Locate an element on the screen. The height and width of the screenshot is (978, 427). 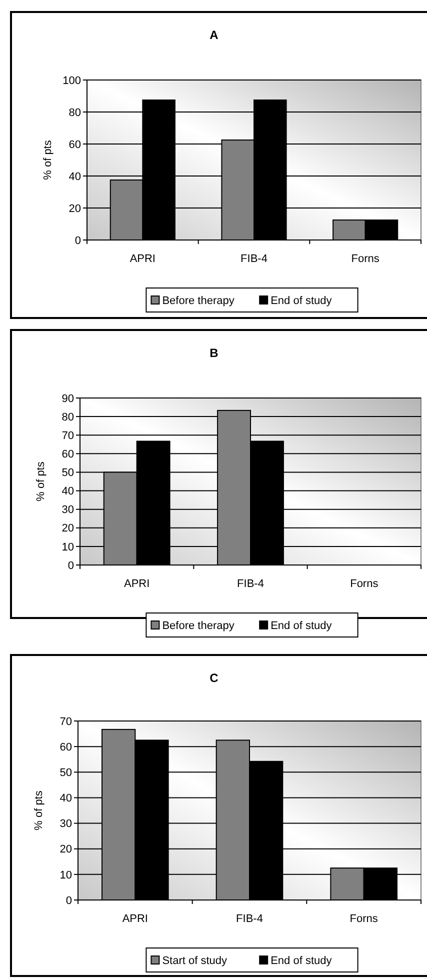
chart-title: C is located at coordinates (214, 678).